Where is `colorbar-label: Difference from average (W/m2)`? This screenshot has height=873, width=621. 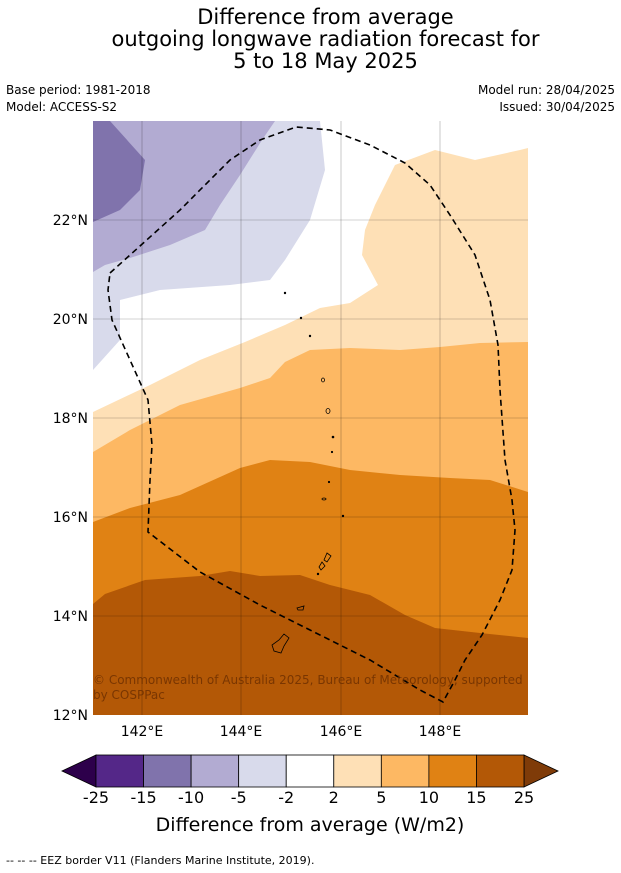
colorbar-label: Difference from average (W/m2) is located at coordinates (310, 825).